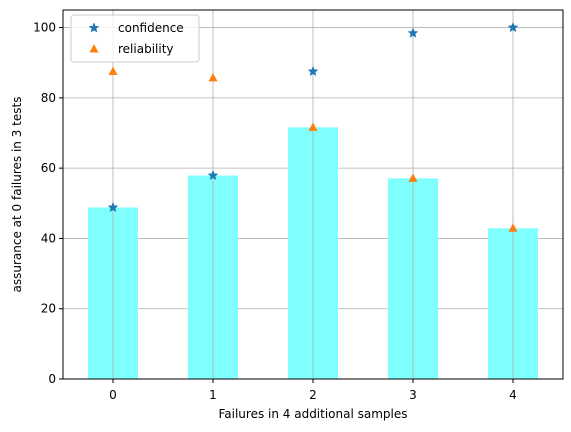 Image resolution: width=571 pixels, height=432 pixels. I want to click on y-tick-label: 0, so click(52, 379).